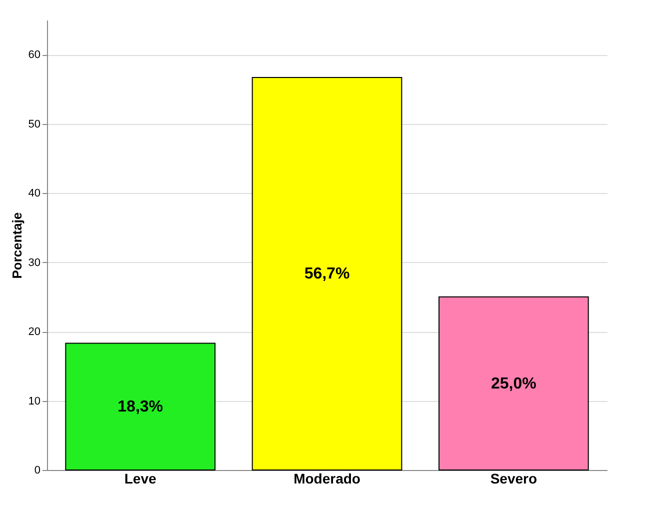 Image resolution: width=661 pixels, height=520 pixels. I want to click on x-tick-label: Leve, so click(140, 478).